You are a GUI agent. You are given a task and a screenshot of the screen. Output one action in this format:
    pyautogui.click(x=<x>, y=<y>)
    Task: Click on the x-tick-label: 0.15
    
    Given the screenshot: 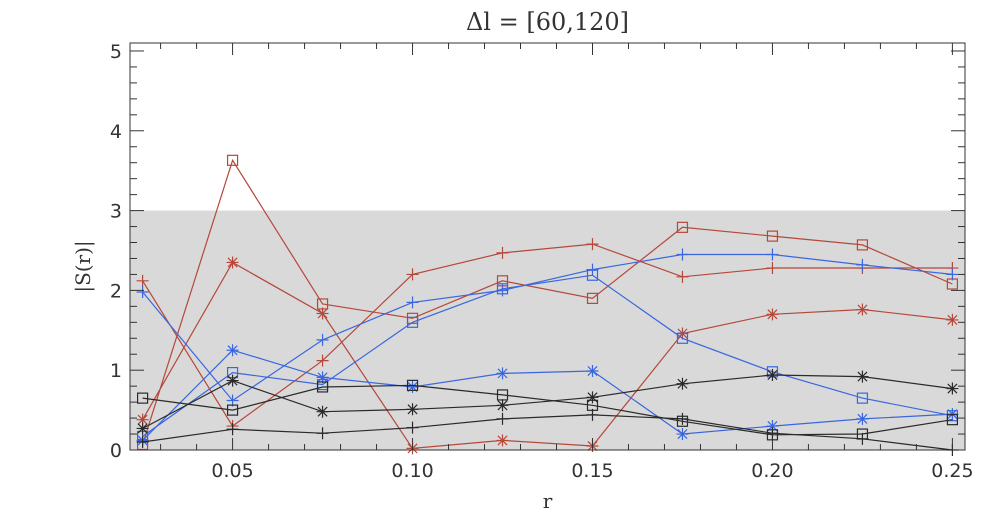 What is the action you would take?
    pyautogui.click(x=592, y=471)
    